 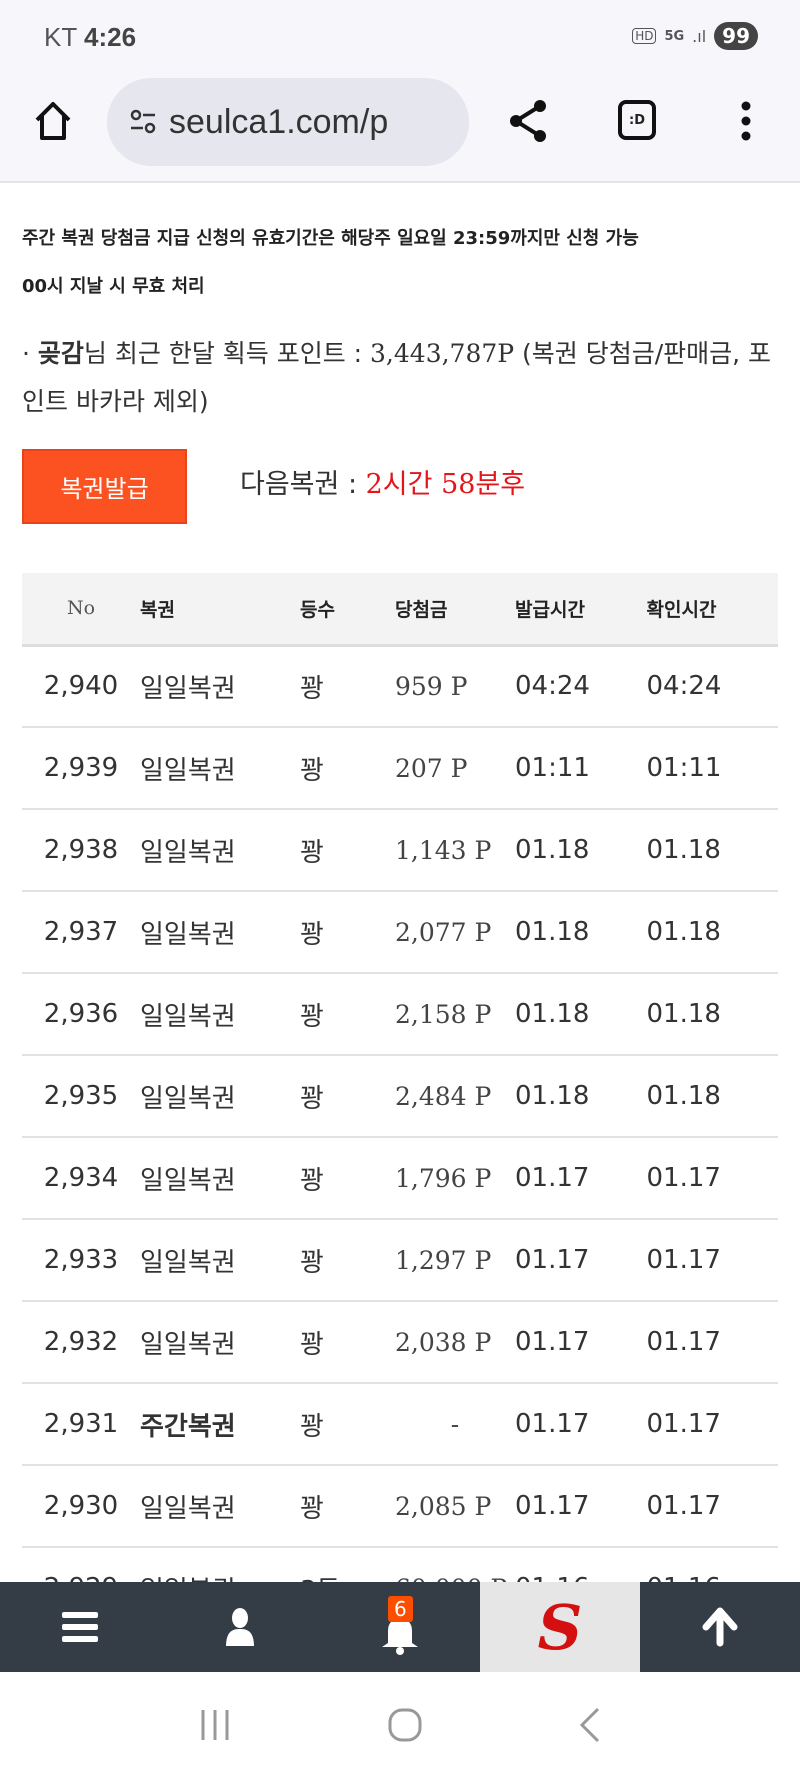 What do you see at coordinates (455, 1014) in the screenshot?
I see `cell-prize: 2,158 P` at bounding box center [455, 1014].